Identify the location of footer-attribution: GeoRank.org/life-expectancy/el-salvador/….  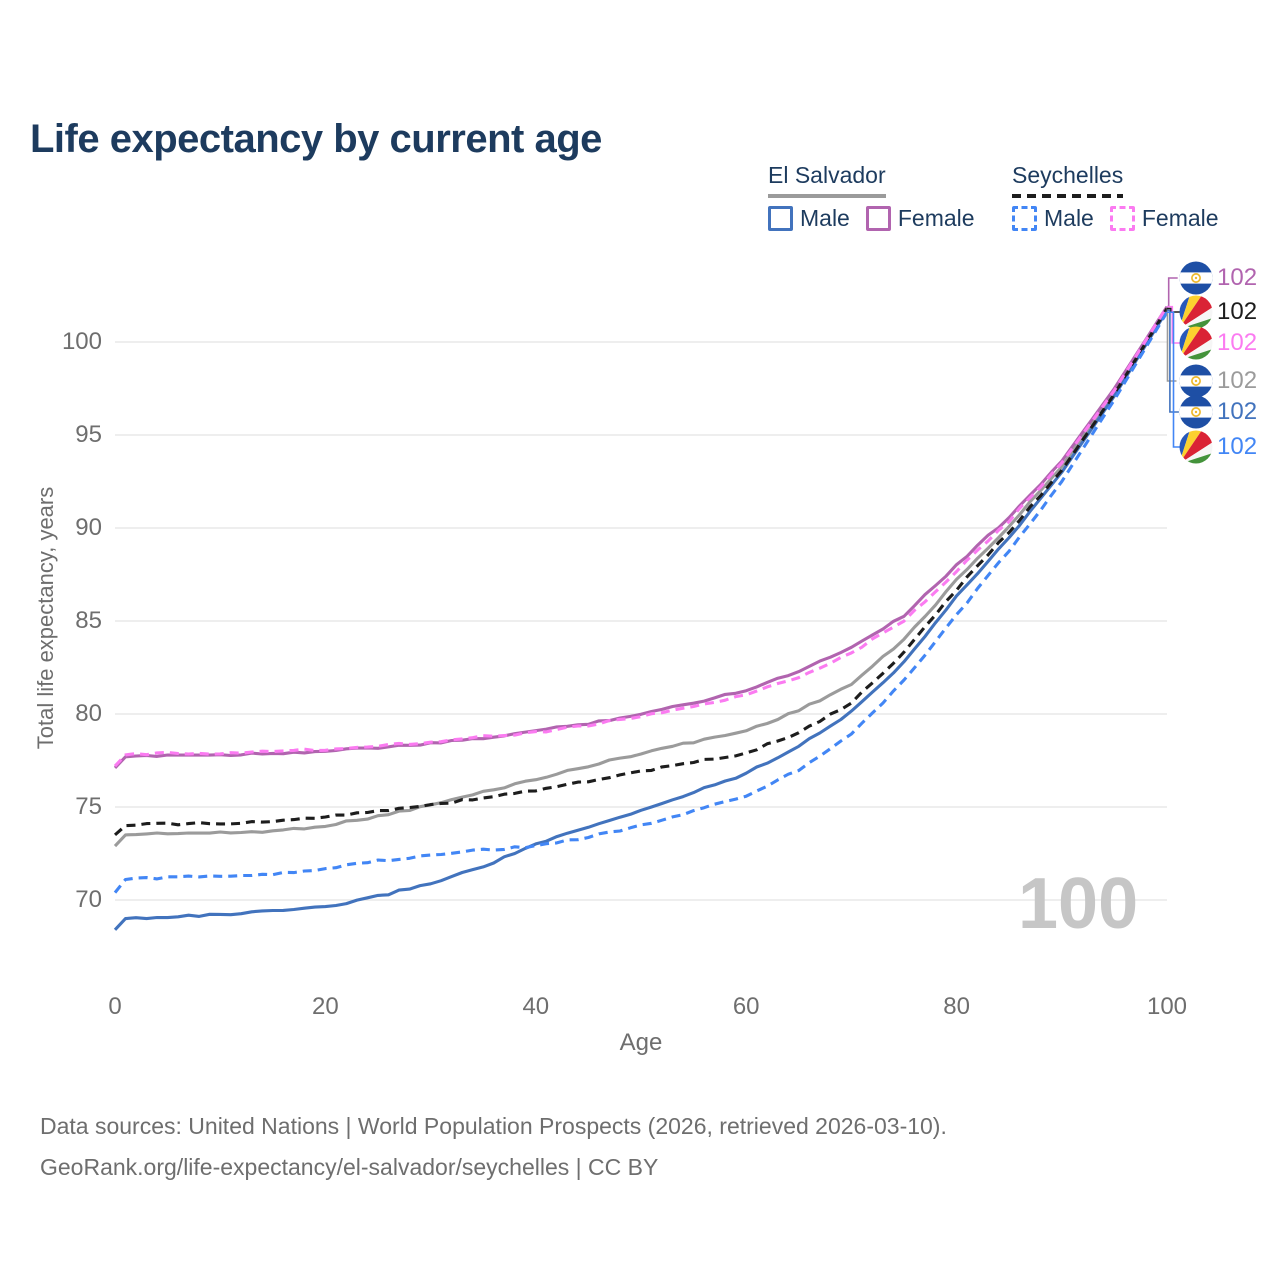
(349, 1167).